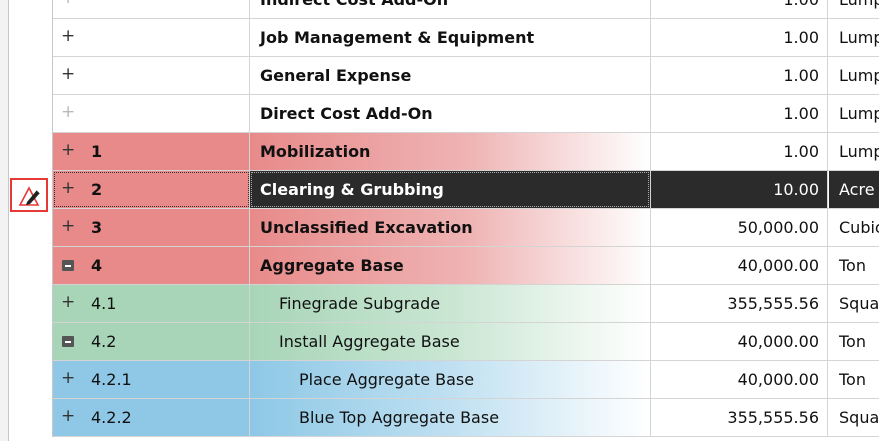  I want to click on wbs-cell: +2, so click(151, 189).